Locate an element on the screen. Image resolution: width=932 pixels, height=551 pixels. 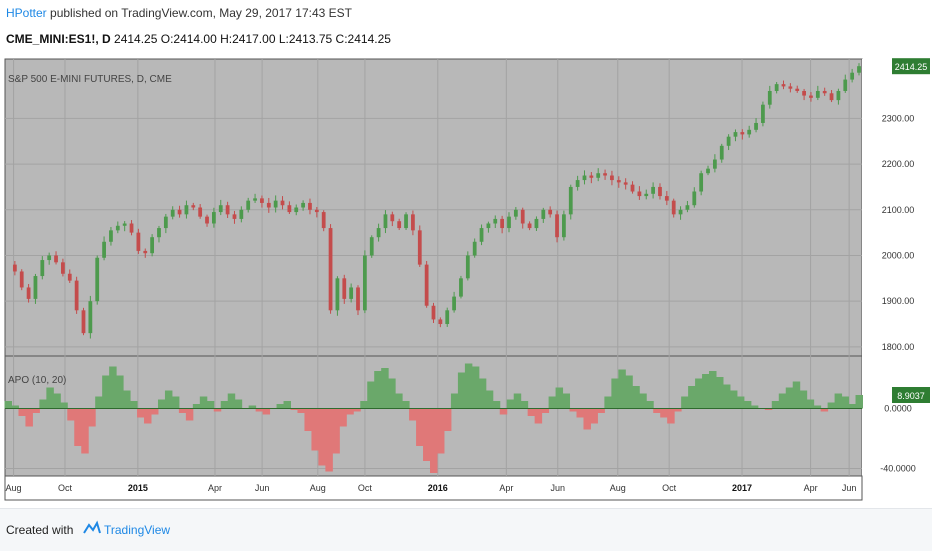
tradingview-brand-link: TradingView is located at coordinates (137, 530).